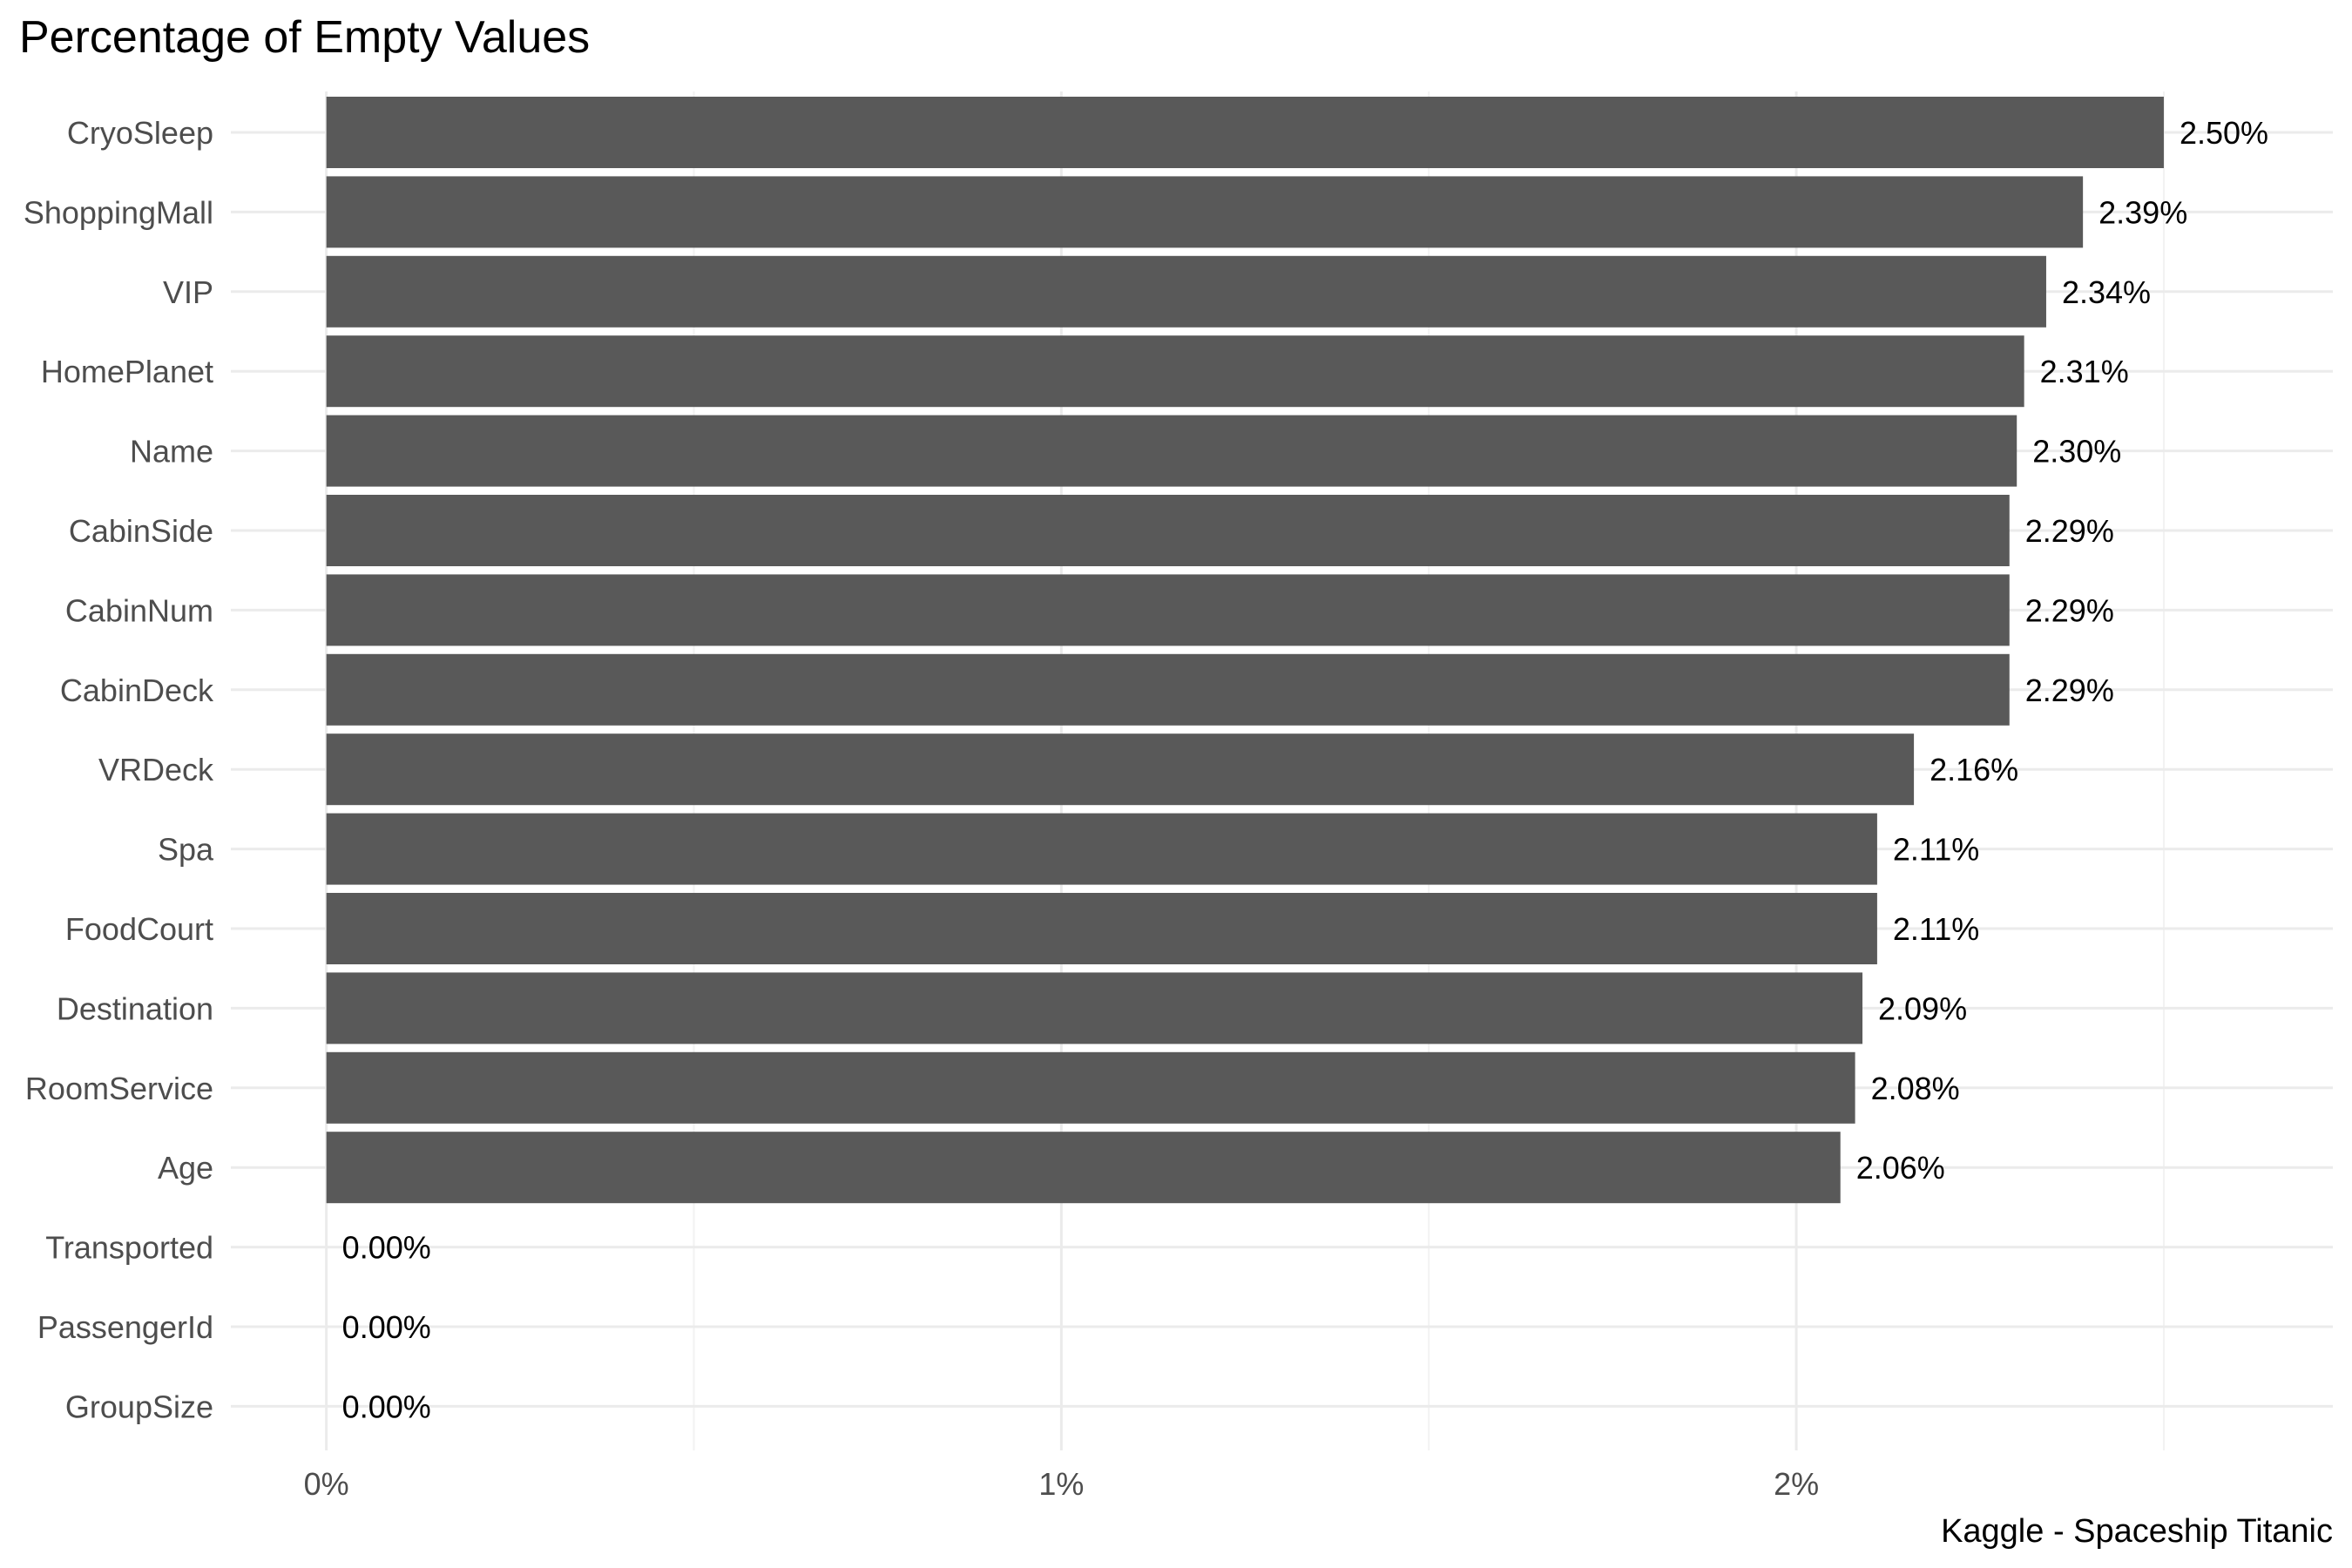 This screenshot has width=2352, height=1568. I want to click on bar-cabinnum, so click(1168, 610).